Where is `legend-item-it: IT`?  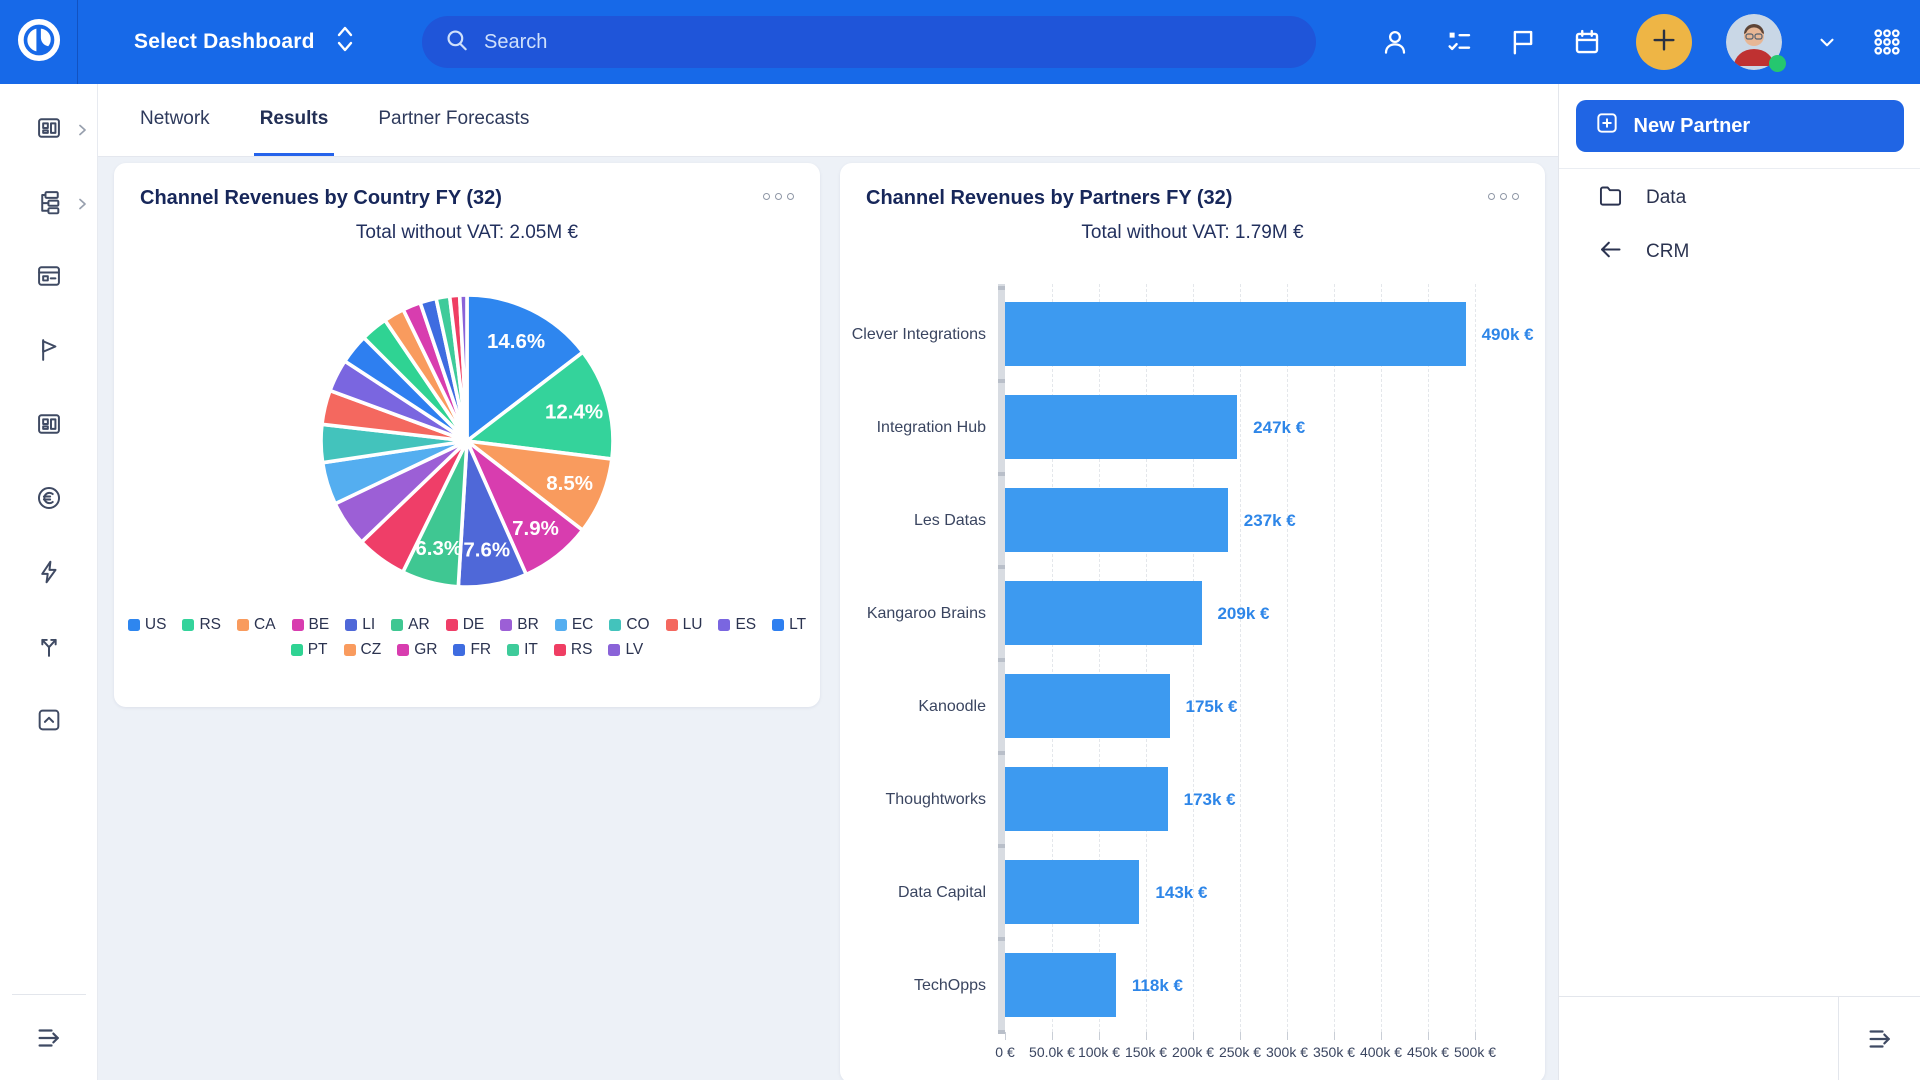 legend-item-it: IT is located at coordinates (522, 650).